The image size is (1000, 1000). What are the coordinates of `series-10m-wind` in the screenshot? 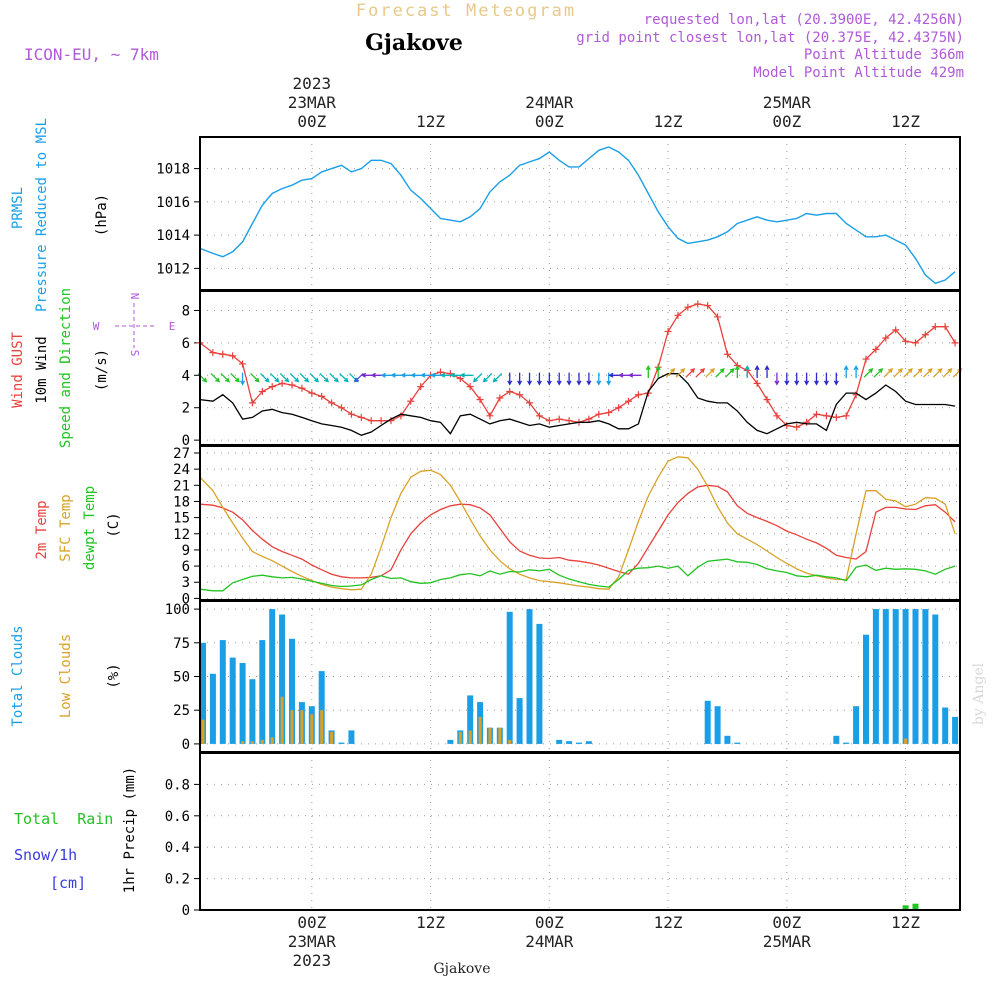 It's located at (577, 405).